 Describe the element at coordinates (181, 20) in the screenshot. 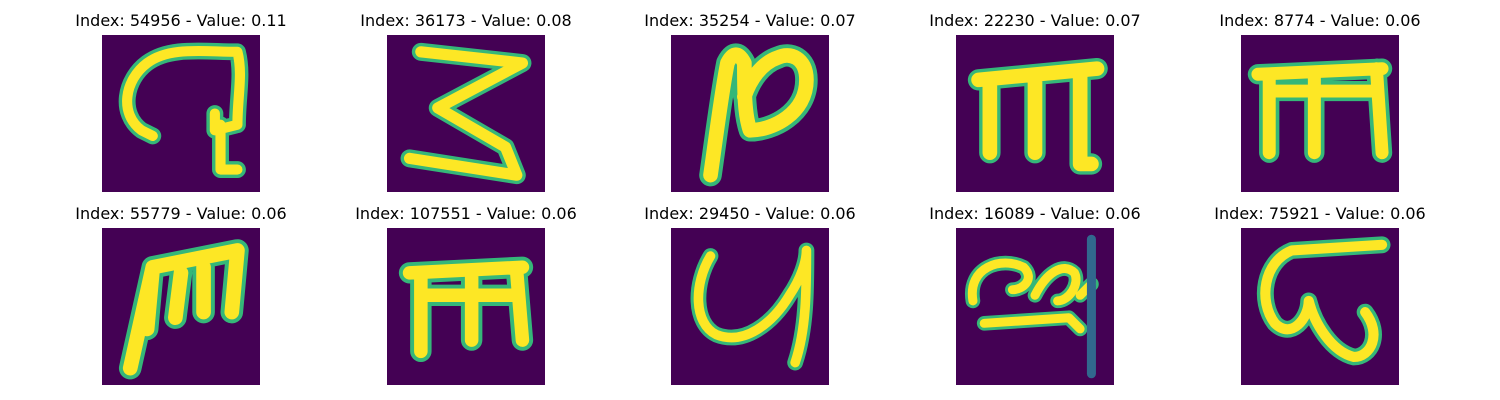

I see `panel-title-1: Index: 54956 - Value: 0.11` at that location.